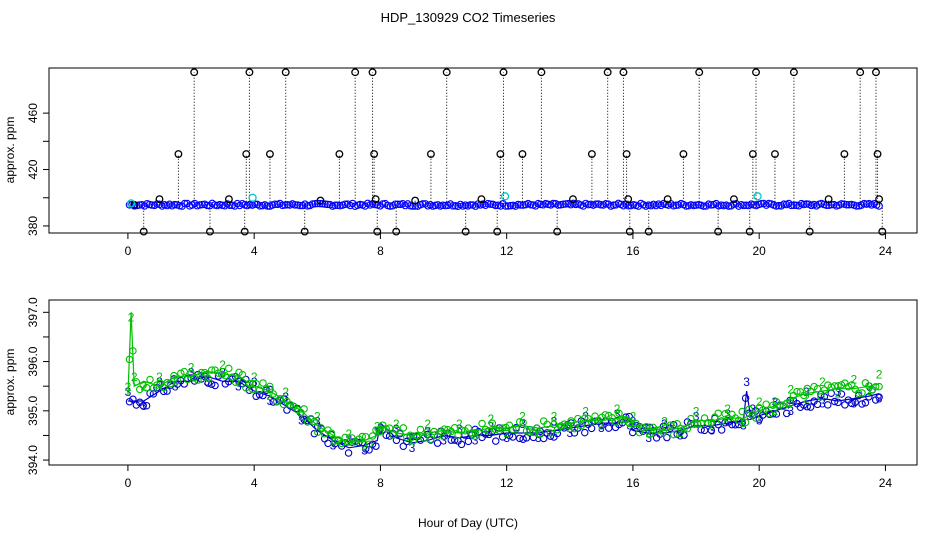  I want to click on bottom-y-tick-label: 394.0, so click(33, 460).